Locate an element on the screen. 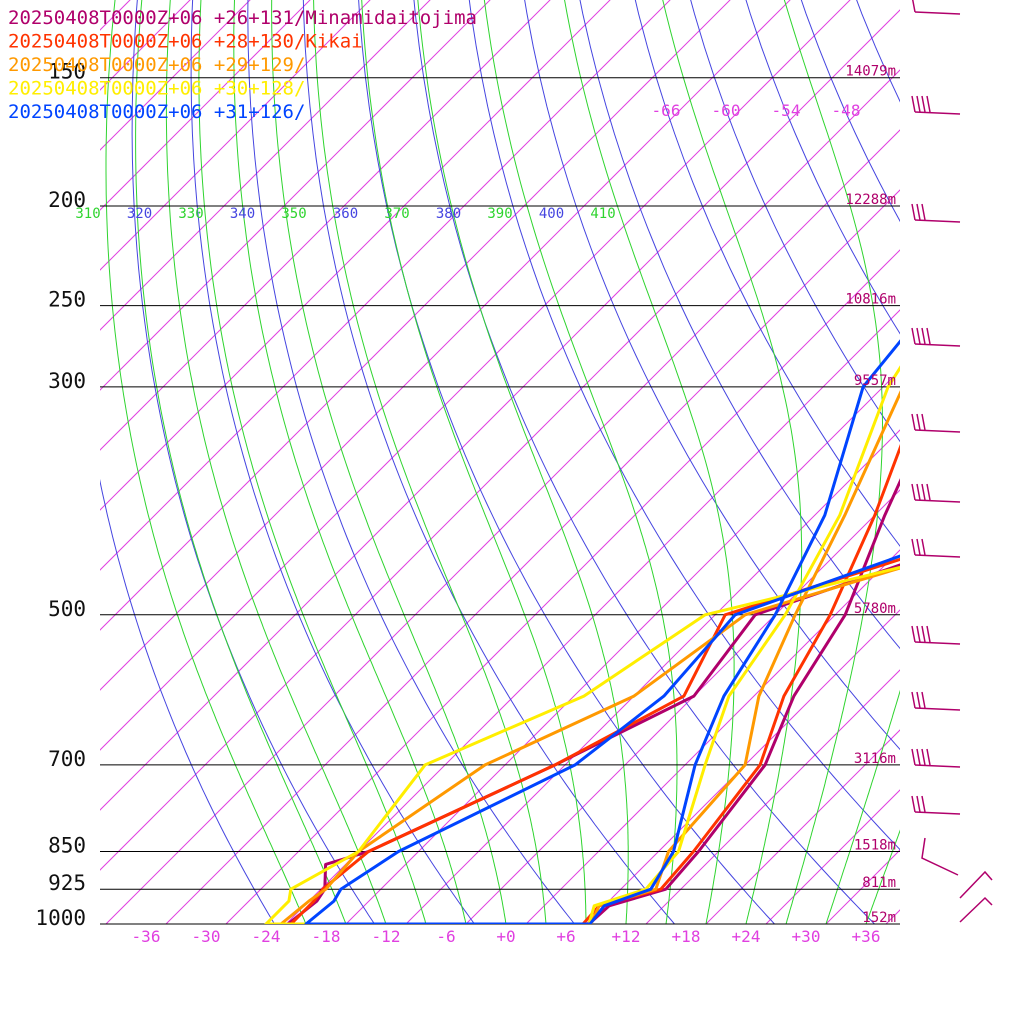 Image resolution: width=1024 pixels, height=1024 pixels. pressure-label: 1000 is located at coordinates (60, 918).